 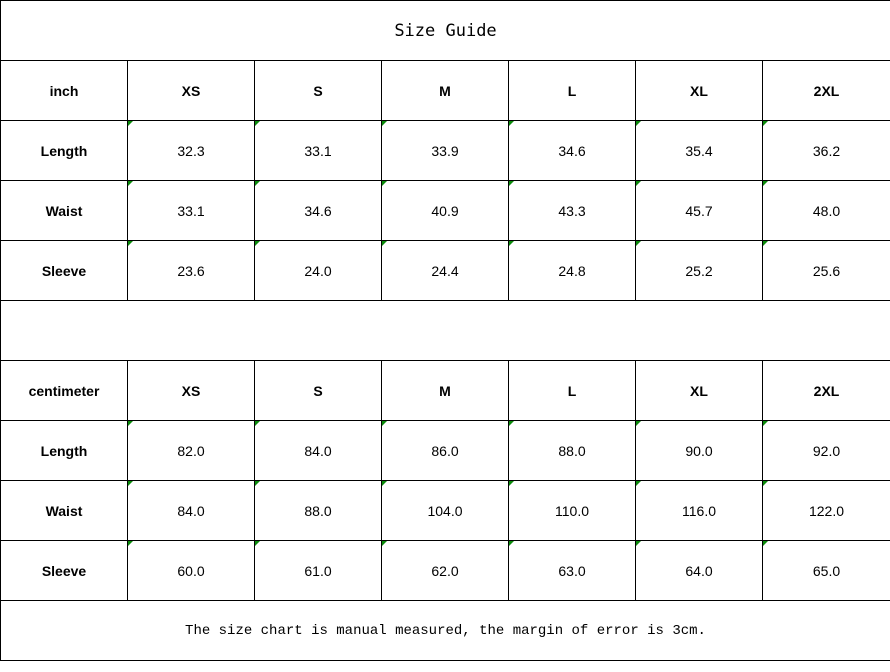 I want to click on table-row: Length 82.0 84.0 86.0 88.0 90.0 92.0, so click(x=445, y=450).